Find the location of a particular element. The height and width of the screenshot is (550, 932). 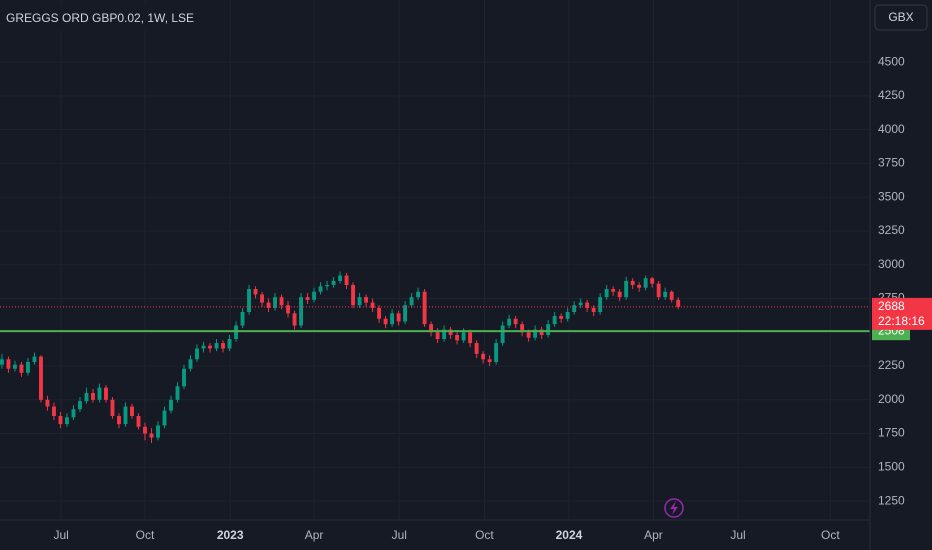

y-tick-label: 4250 is located at coordinates (891, 95).